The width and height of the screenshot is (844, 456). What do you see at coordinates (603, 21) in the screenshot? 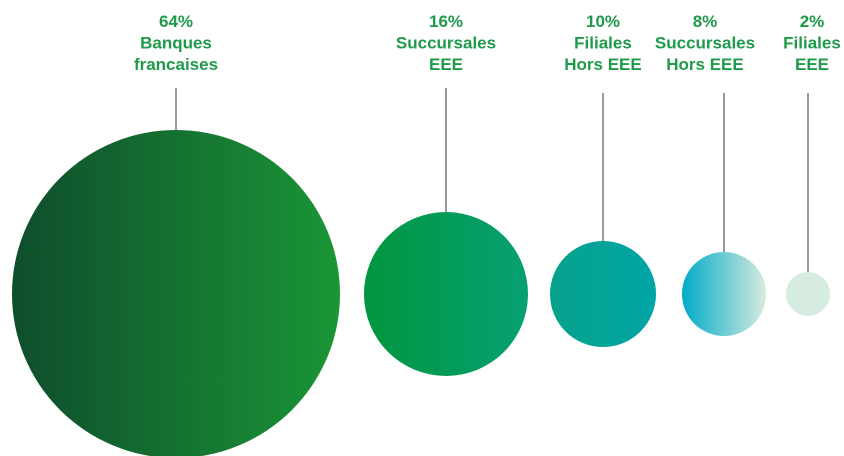
I see `bubble-percent-label: 10%` at bounding box center [603, 21].